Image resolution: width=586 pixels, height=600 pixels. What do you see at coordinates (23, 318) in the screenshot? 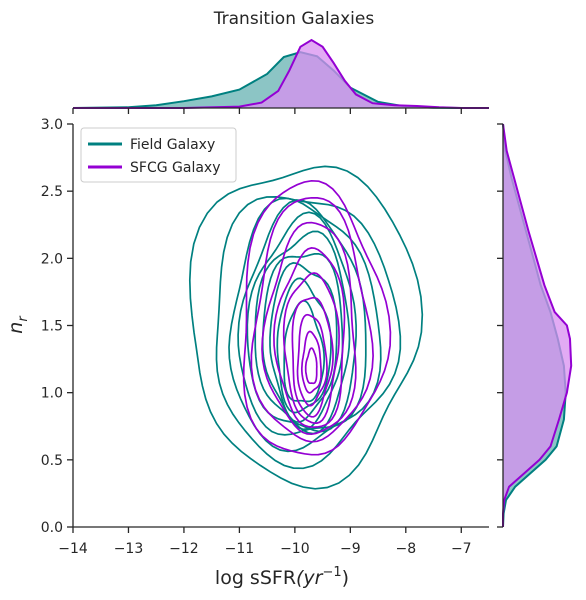
I see `y-axis-label-subscript: r` at bounding box center [23, 318].